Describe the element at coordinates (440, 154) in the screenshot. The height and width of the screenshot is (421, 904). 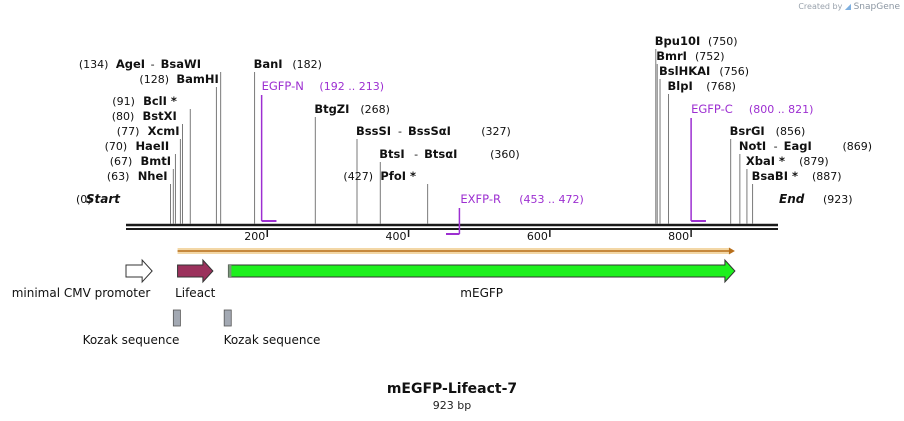
I see `site-enzyme-name: BtsαI` at that location.